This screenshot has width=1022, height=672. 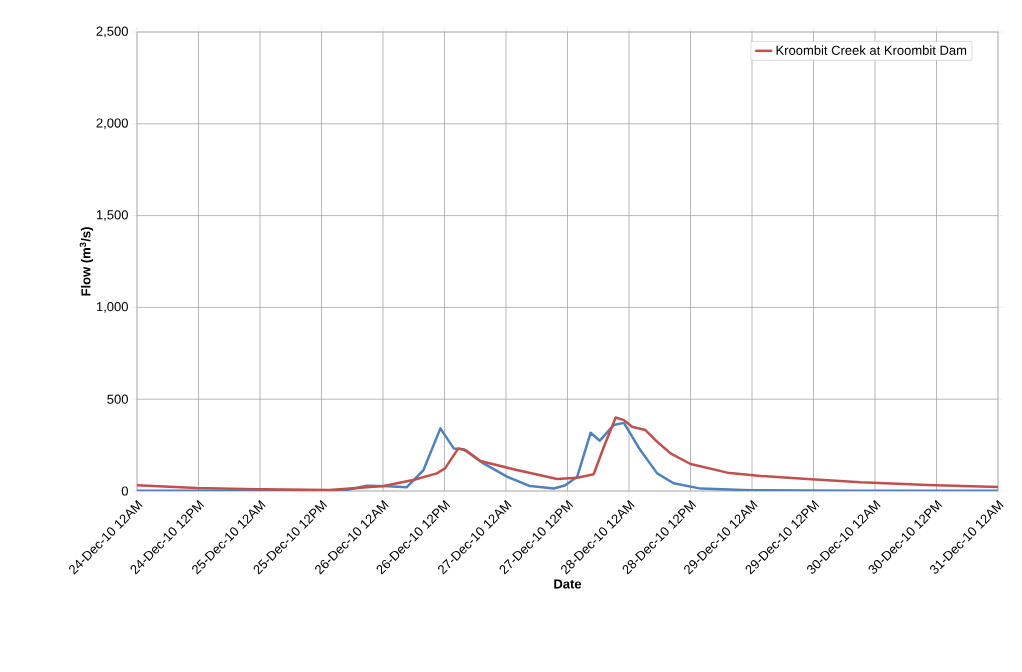 I want to click on legend-label: Kroombit Creek at Kroombit Dam, so click(x=871, y=50).